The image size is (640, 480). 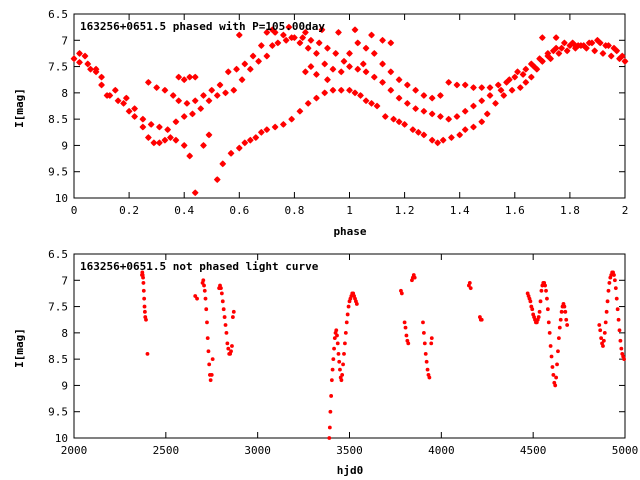 What do you see at coordinates (19, 108) in the screenshot?
I see `y-axis-label: I[mag]` at bounding box center [19, 108].